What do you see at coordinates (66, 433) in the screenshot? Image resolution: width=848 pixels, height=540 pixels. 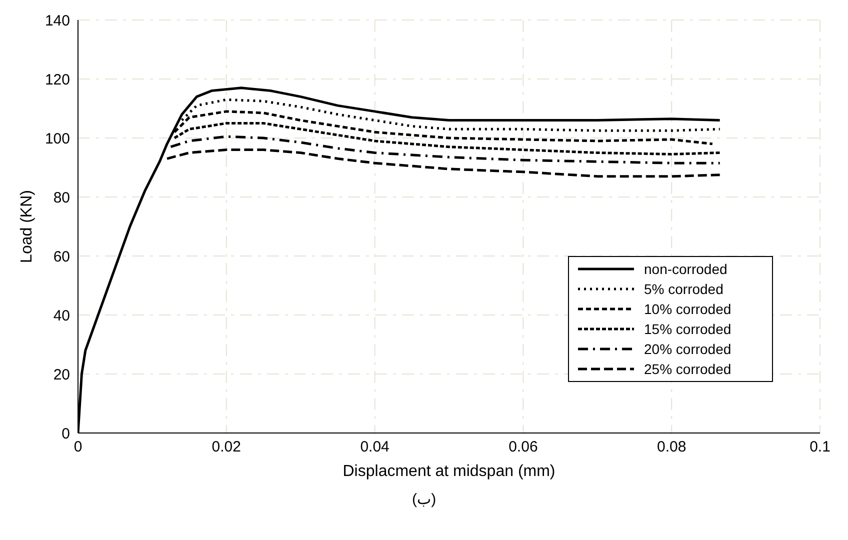 I see `y-tick-label: 0` at bounding box center [66, 433].